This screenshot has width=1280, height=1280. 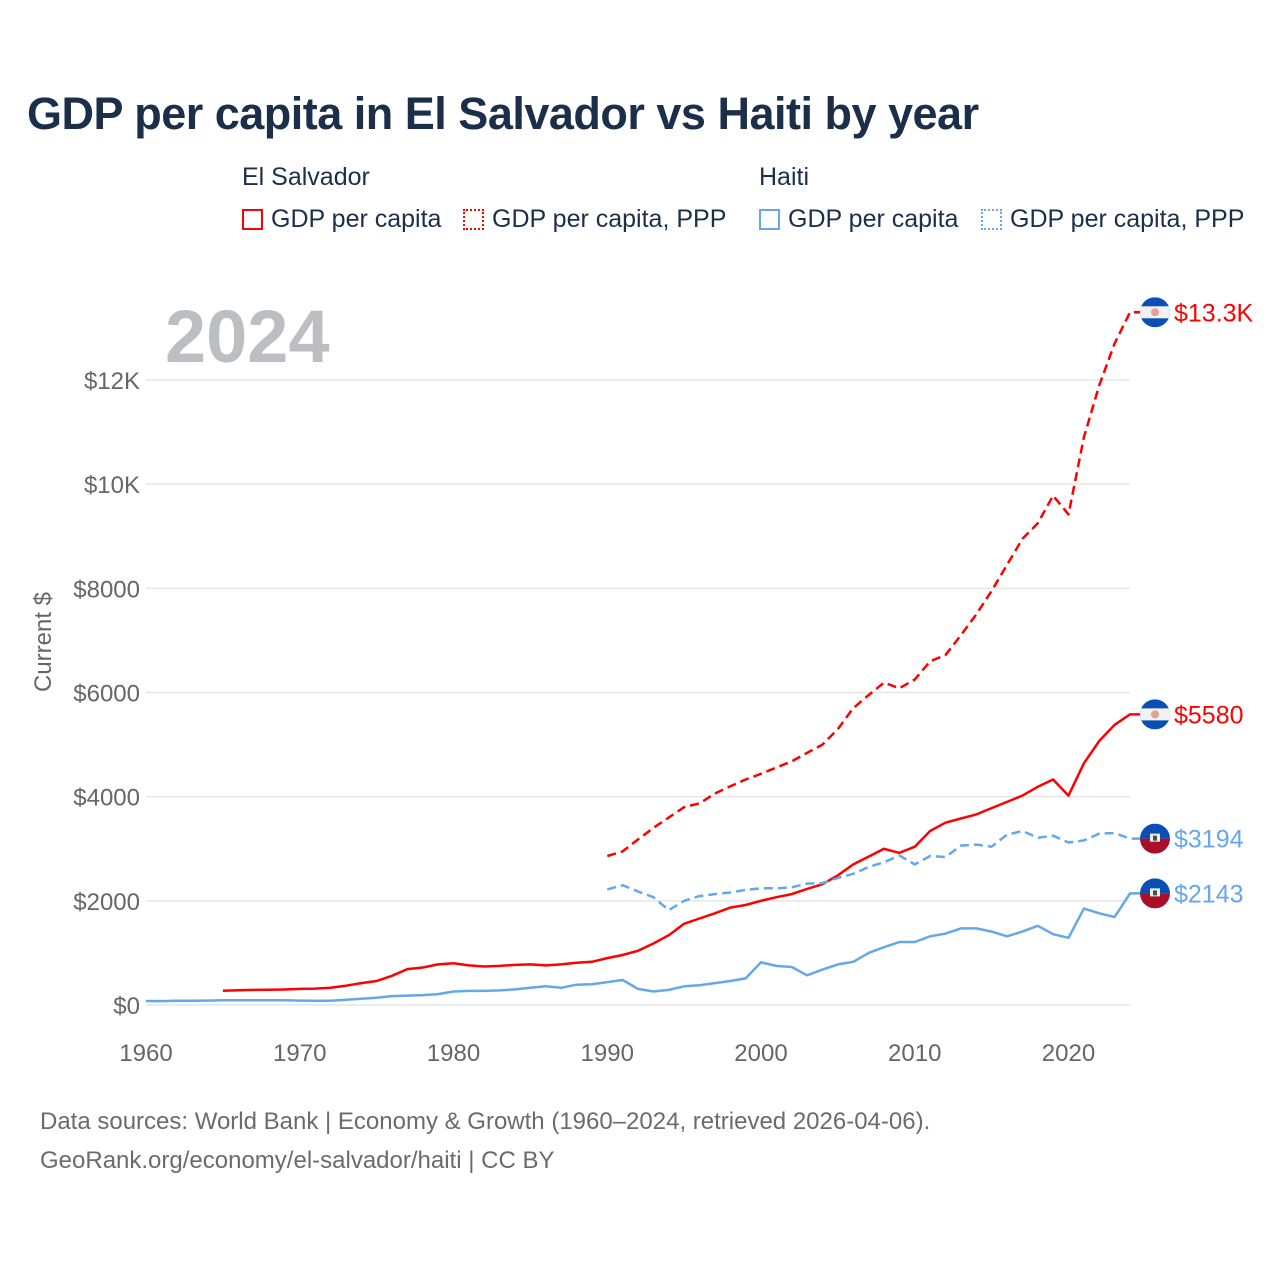 I want to click on legend-swatch-dotted-red, so click(x=473, y=219).